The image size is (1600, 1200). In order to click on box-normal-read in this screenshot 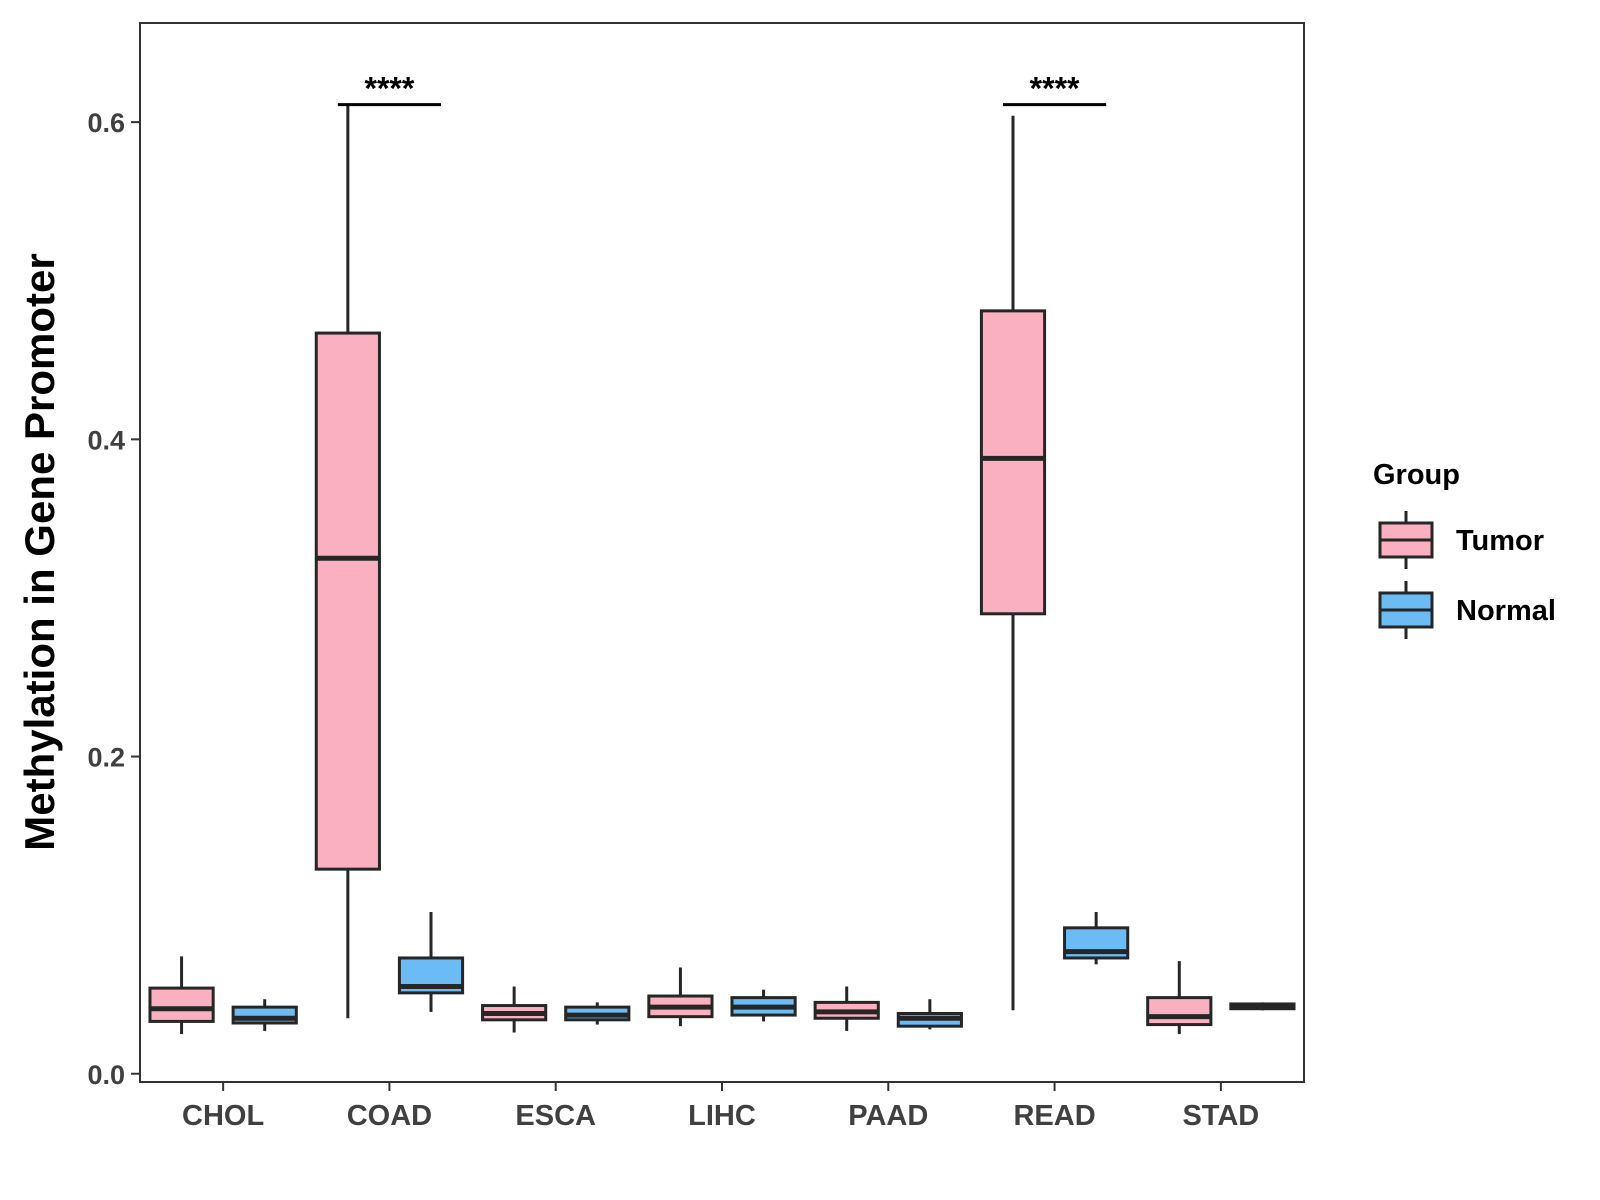, I will do `click(1096, 938)`.